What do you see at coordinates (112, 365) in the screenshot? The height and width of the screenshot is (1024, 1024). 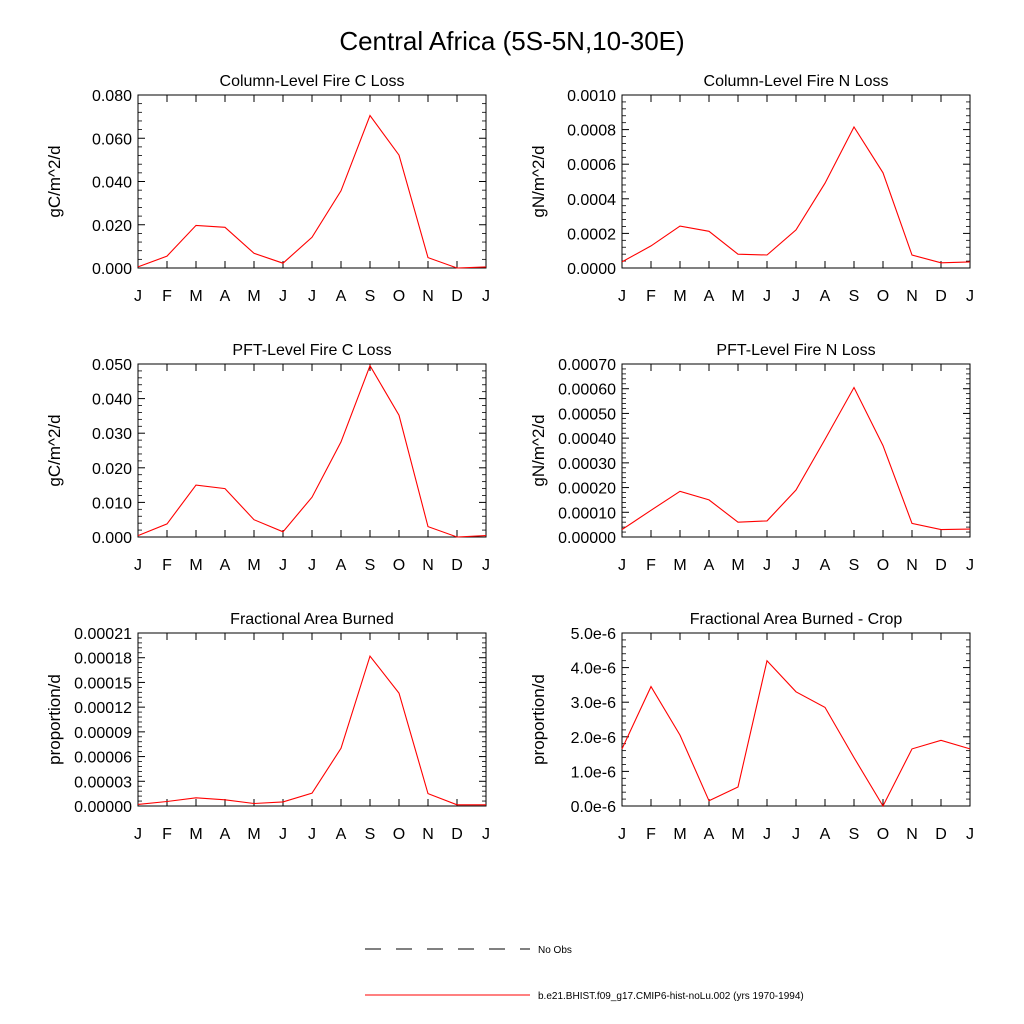 I see `y-tick-label: 0.050` at bounding box center [112, 365].